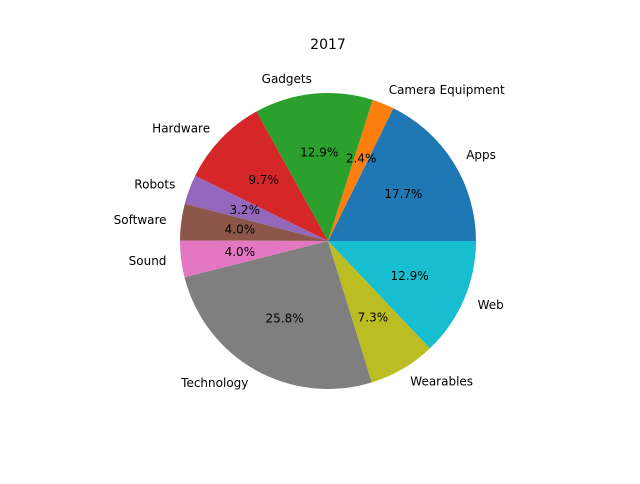 Image resolution: width=640 pixels, height=484 pixels. What do you see at coordinates (244, 210) in the screenshot?
I see `percent-label-robots: 3.2%` at bounding box center [244, 210].